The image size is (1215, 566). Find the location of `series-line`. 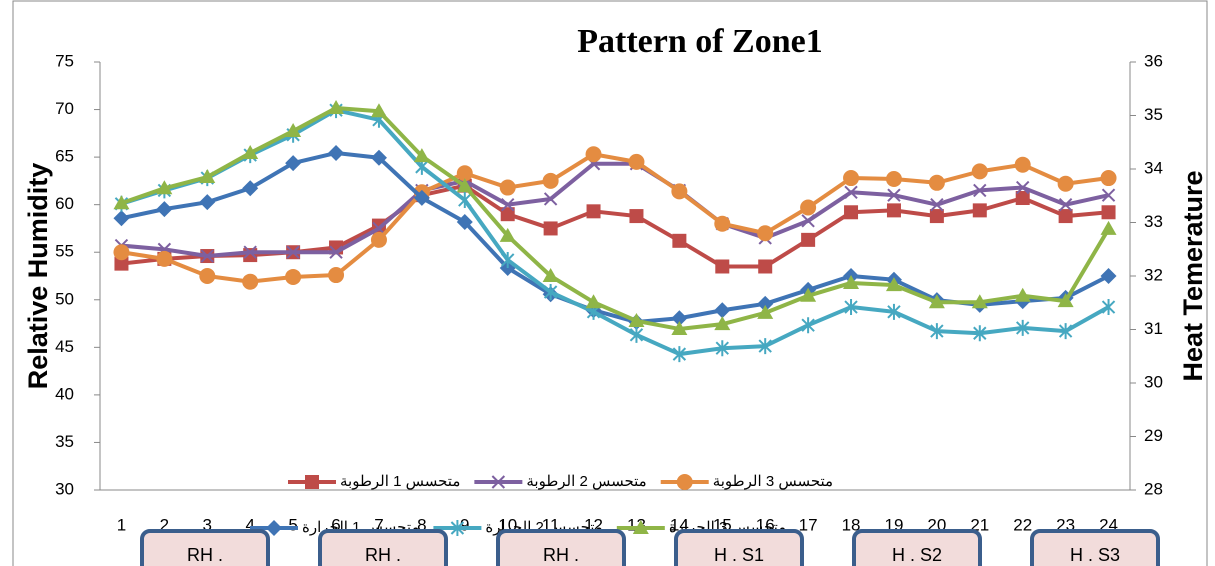

series-line is located at coordinates (615, 210).